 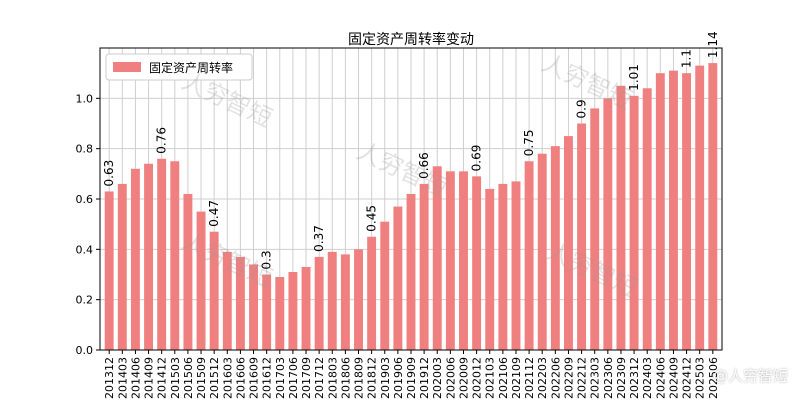 What do you see at coordinates (490, 378) in the screenshot?
I see `x-tick-label: 202103` at bounding box center [490, 378].